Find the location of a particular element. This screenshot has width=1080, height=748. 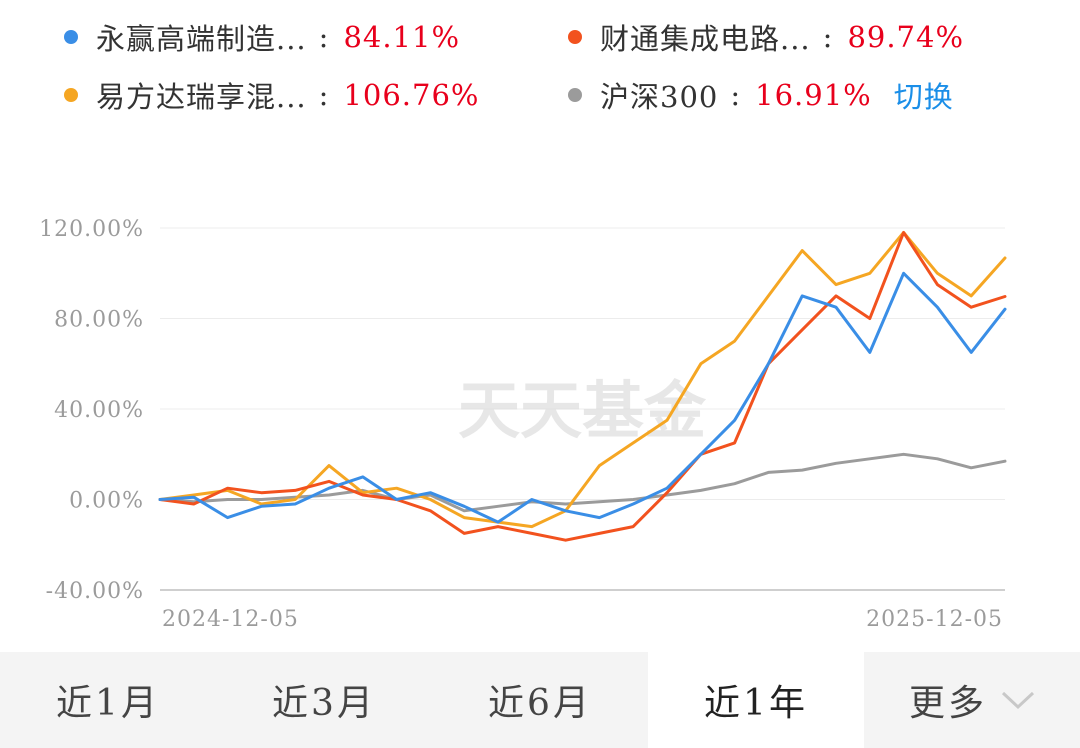

tab-1-year: 近1年 is located at coordinates (756, 700).